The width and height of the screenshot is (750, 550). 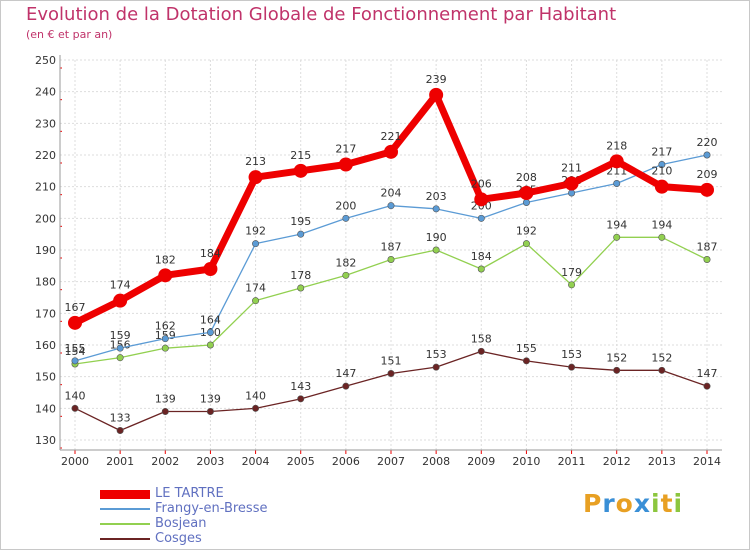 I want to click on data-label-le-tartre: 215, so click(x=300, y=155).